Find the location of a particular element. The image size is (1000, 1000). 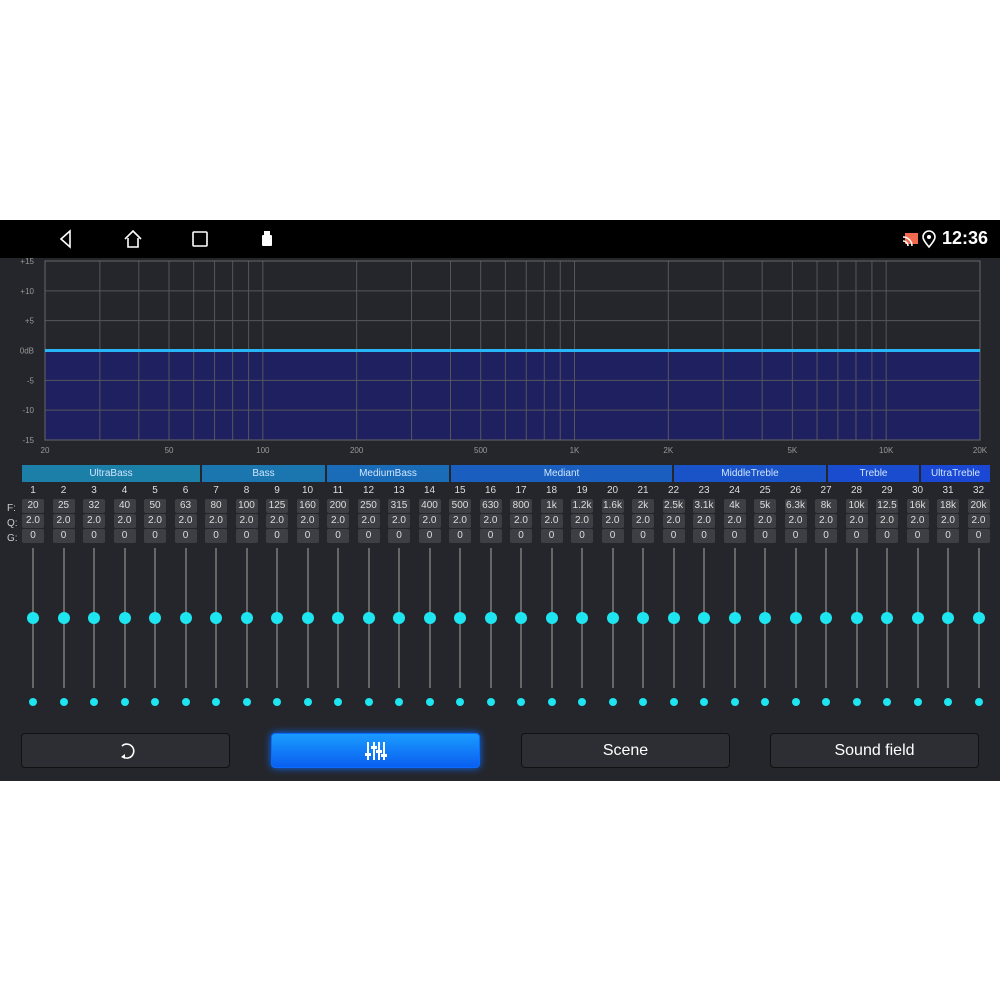

freq-field: 2.5k is located at coordinates (673, 506).